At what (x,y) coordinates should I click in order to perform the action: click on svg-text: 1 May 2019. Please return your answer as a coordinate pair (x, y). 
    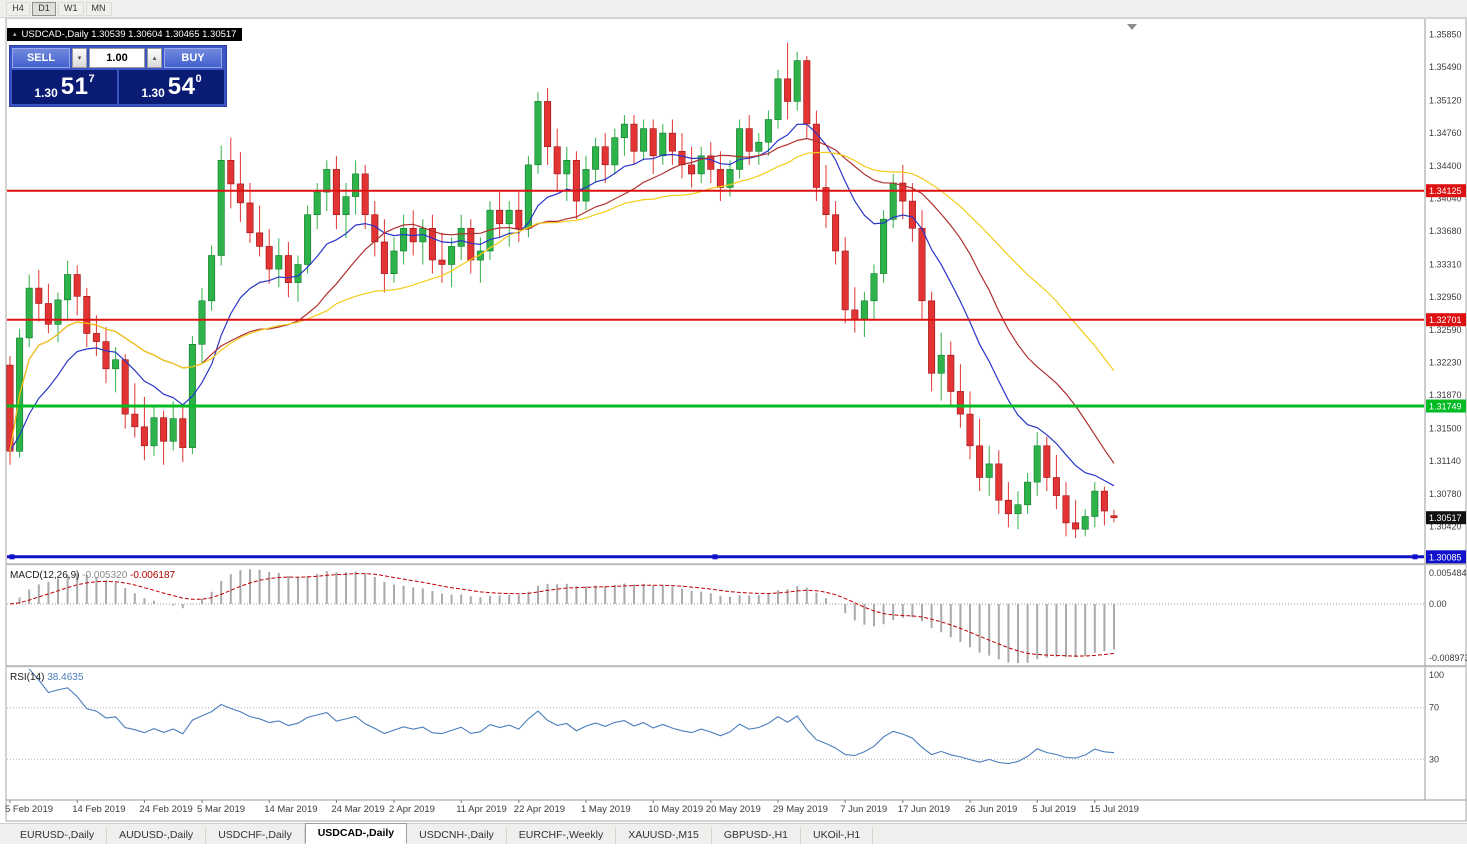
    Looking at the image, I should click on (606, 809).